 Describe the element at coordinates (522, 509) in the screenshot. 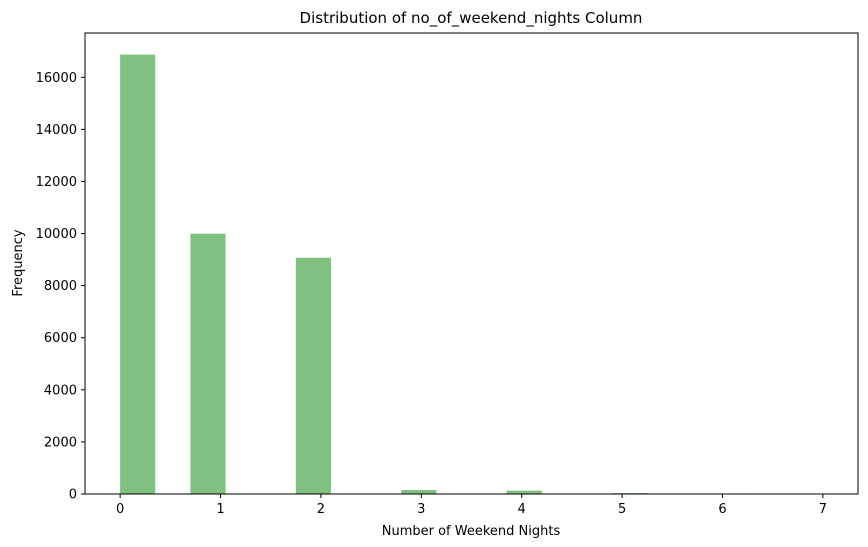

I see `x-tick-label: 4` at that location.